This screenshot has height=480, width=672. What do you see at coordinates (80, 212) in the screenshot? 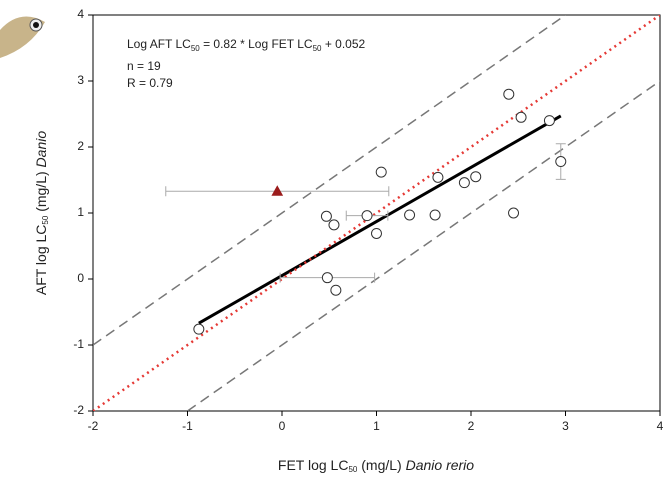
I see `y-tick-label: 1` at bounding box center [80, 212].